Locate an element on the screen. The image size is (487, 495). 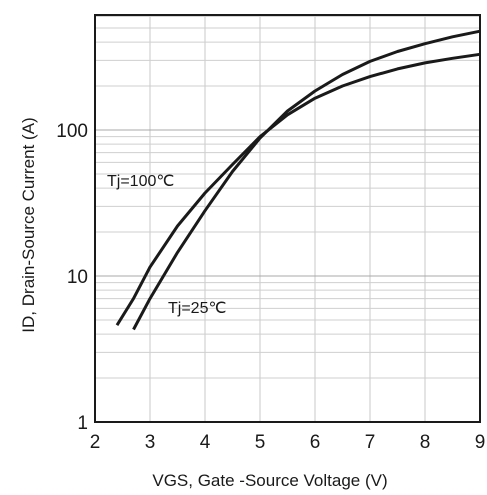
x-tick-label: 6 is located at coordinates (315, 442).